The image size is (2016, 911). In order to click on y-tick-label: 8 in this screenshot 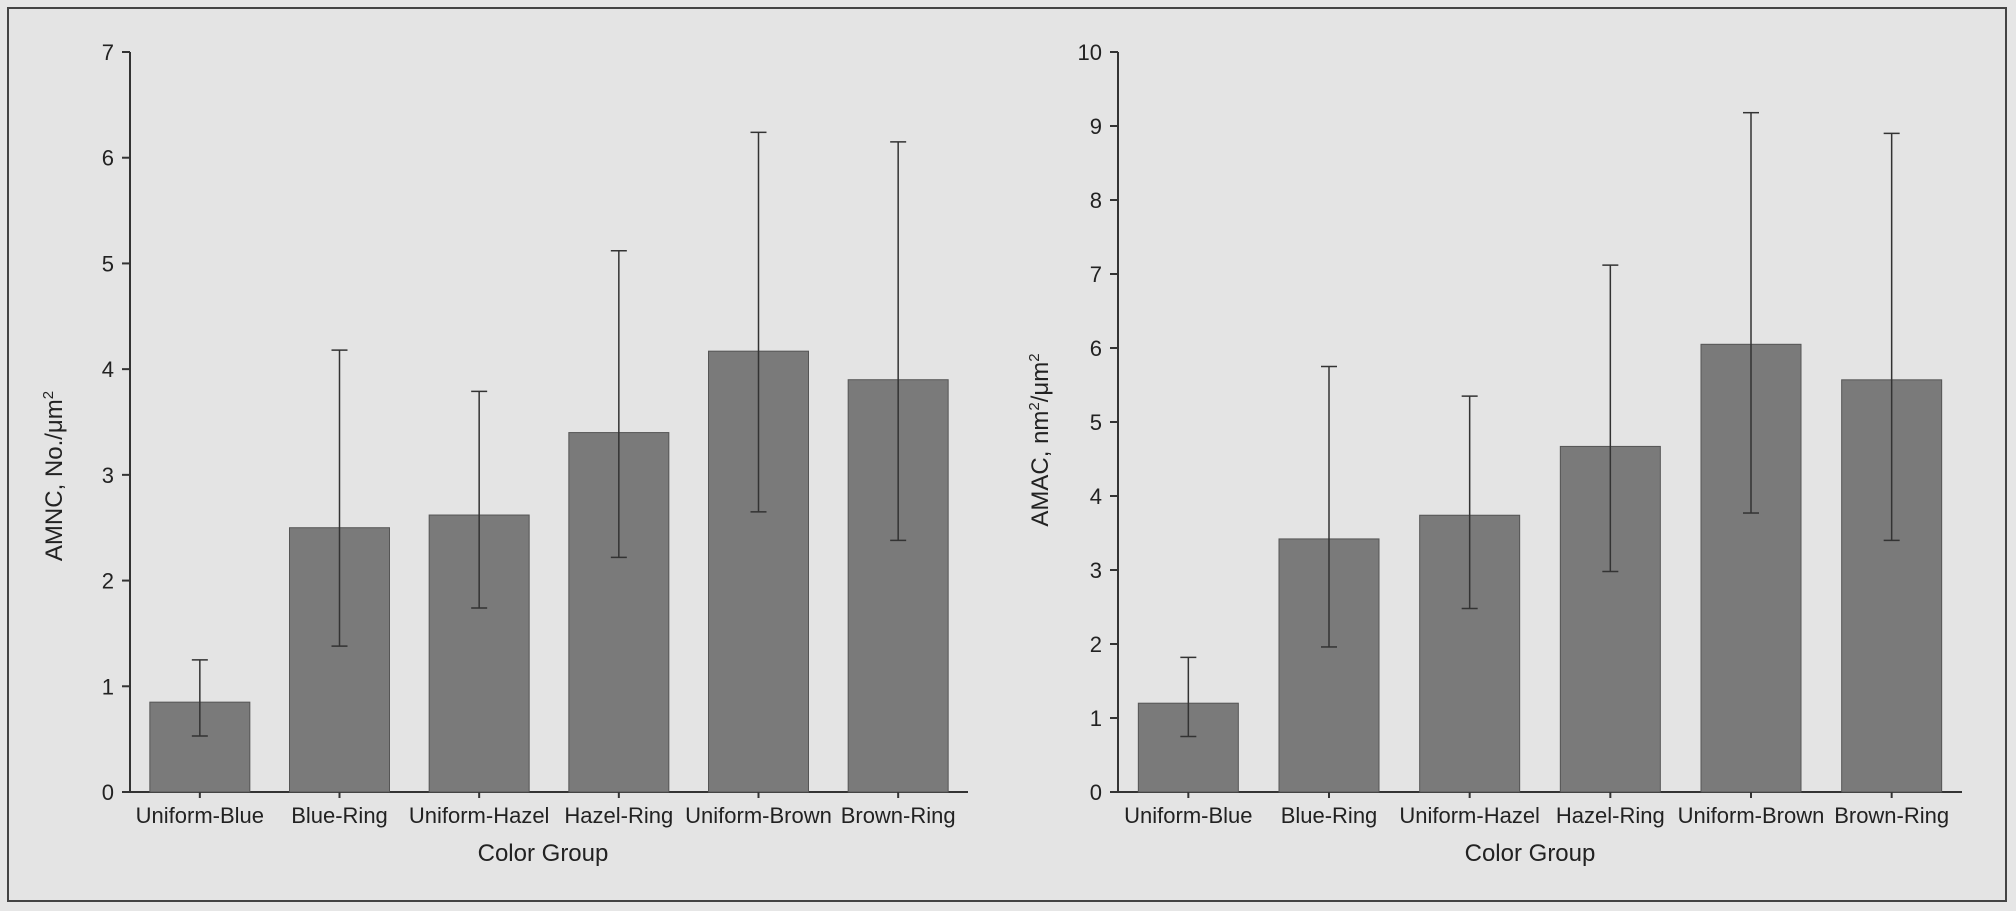, I will do `click(1096, 200)`.